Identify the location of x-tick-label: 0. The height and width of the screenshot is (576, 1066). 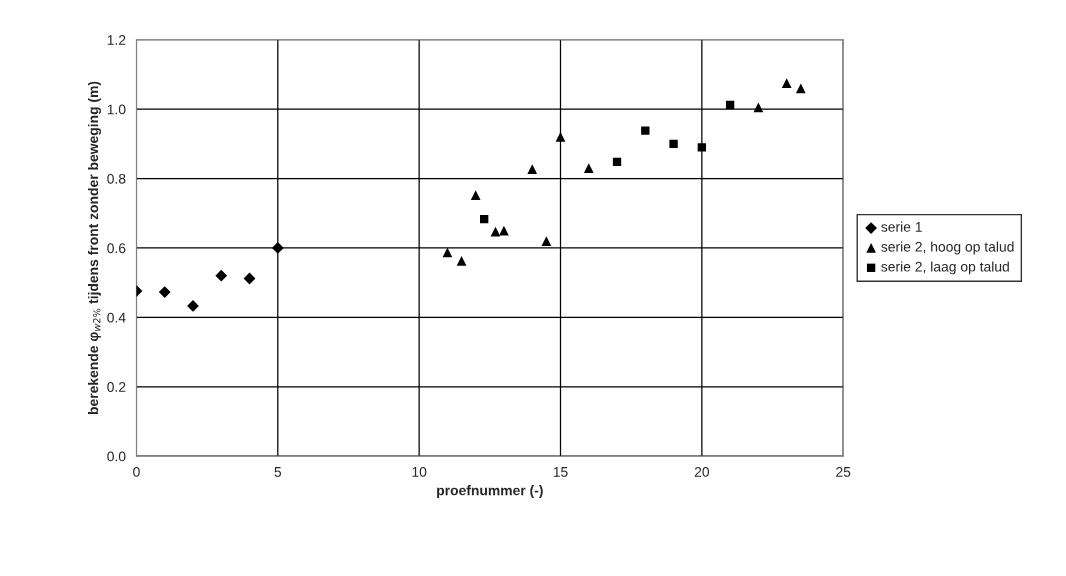
(136, 471).